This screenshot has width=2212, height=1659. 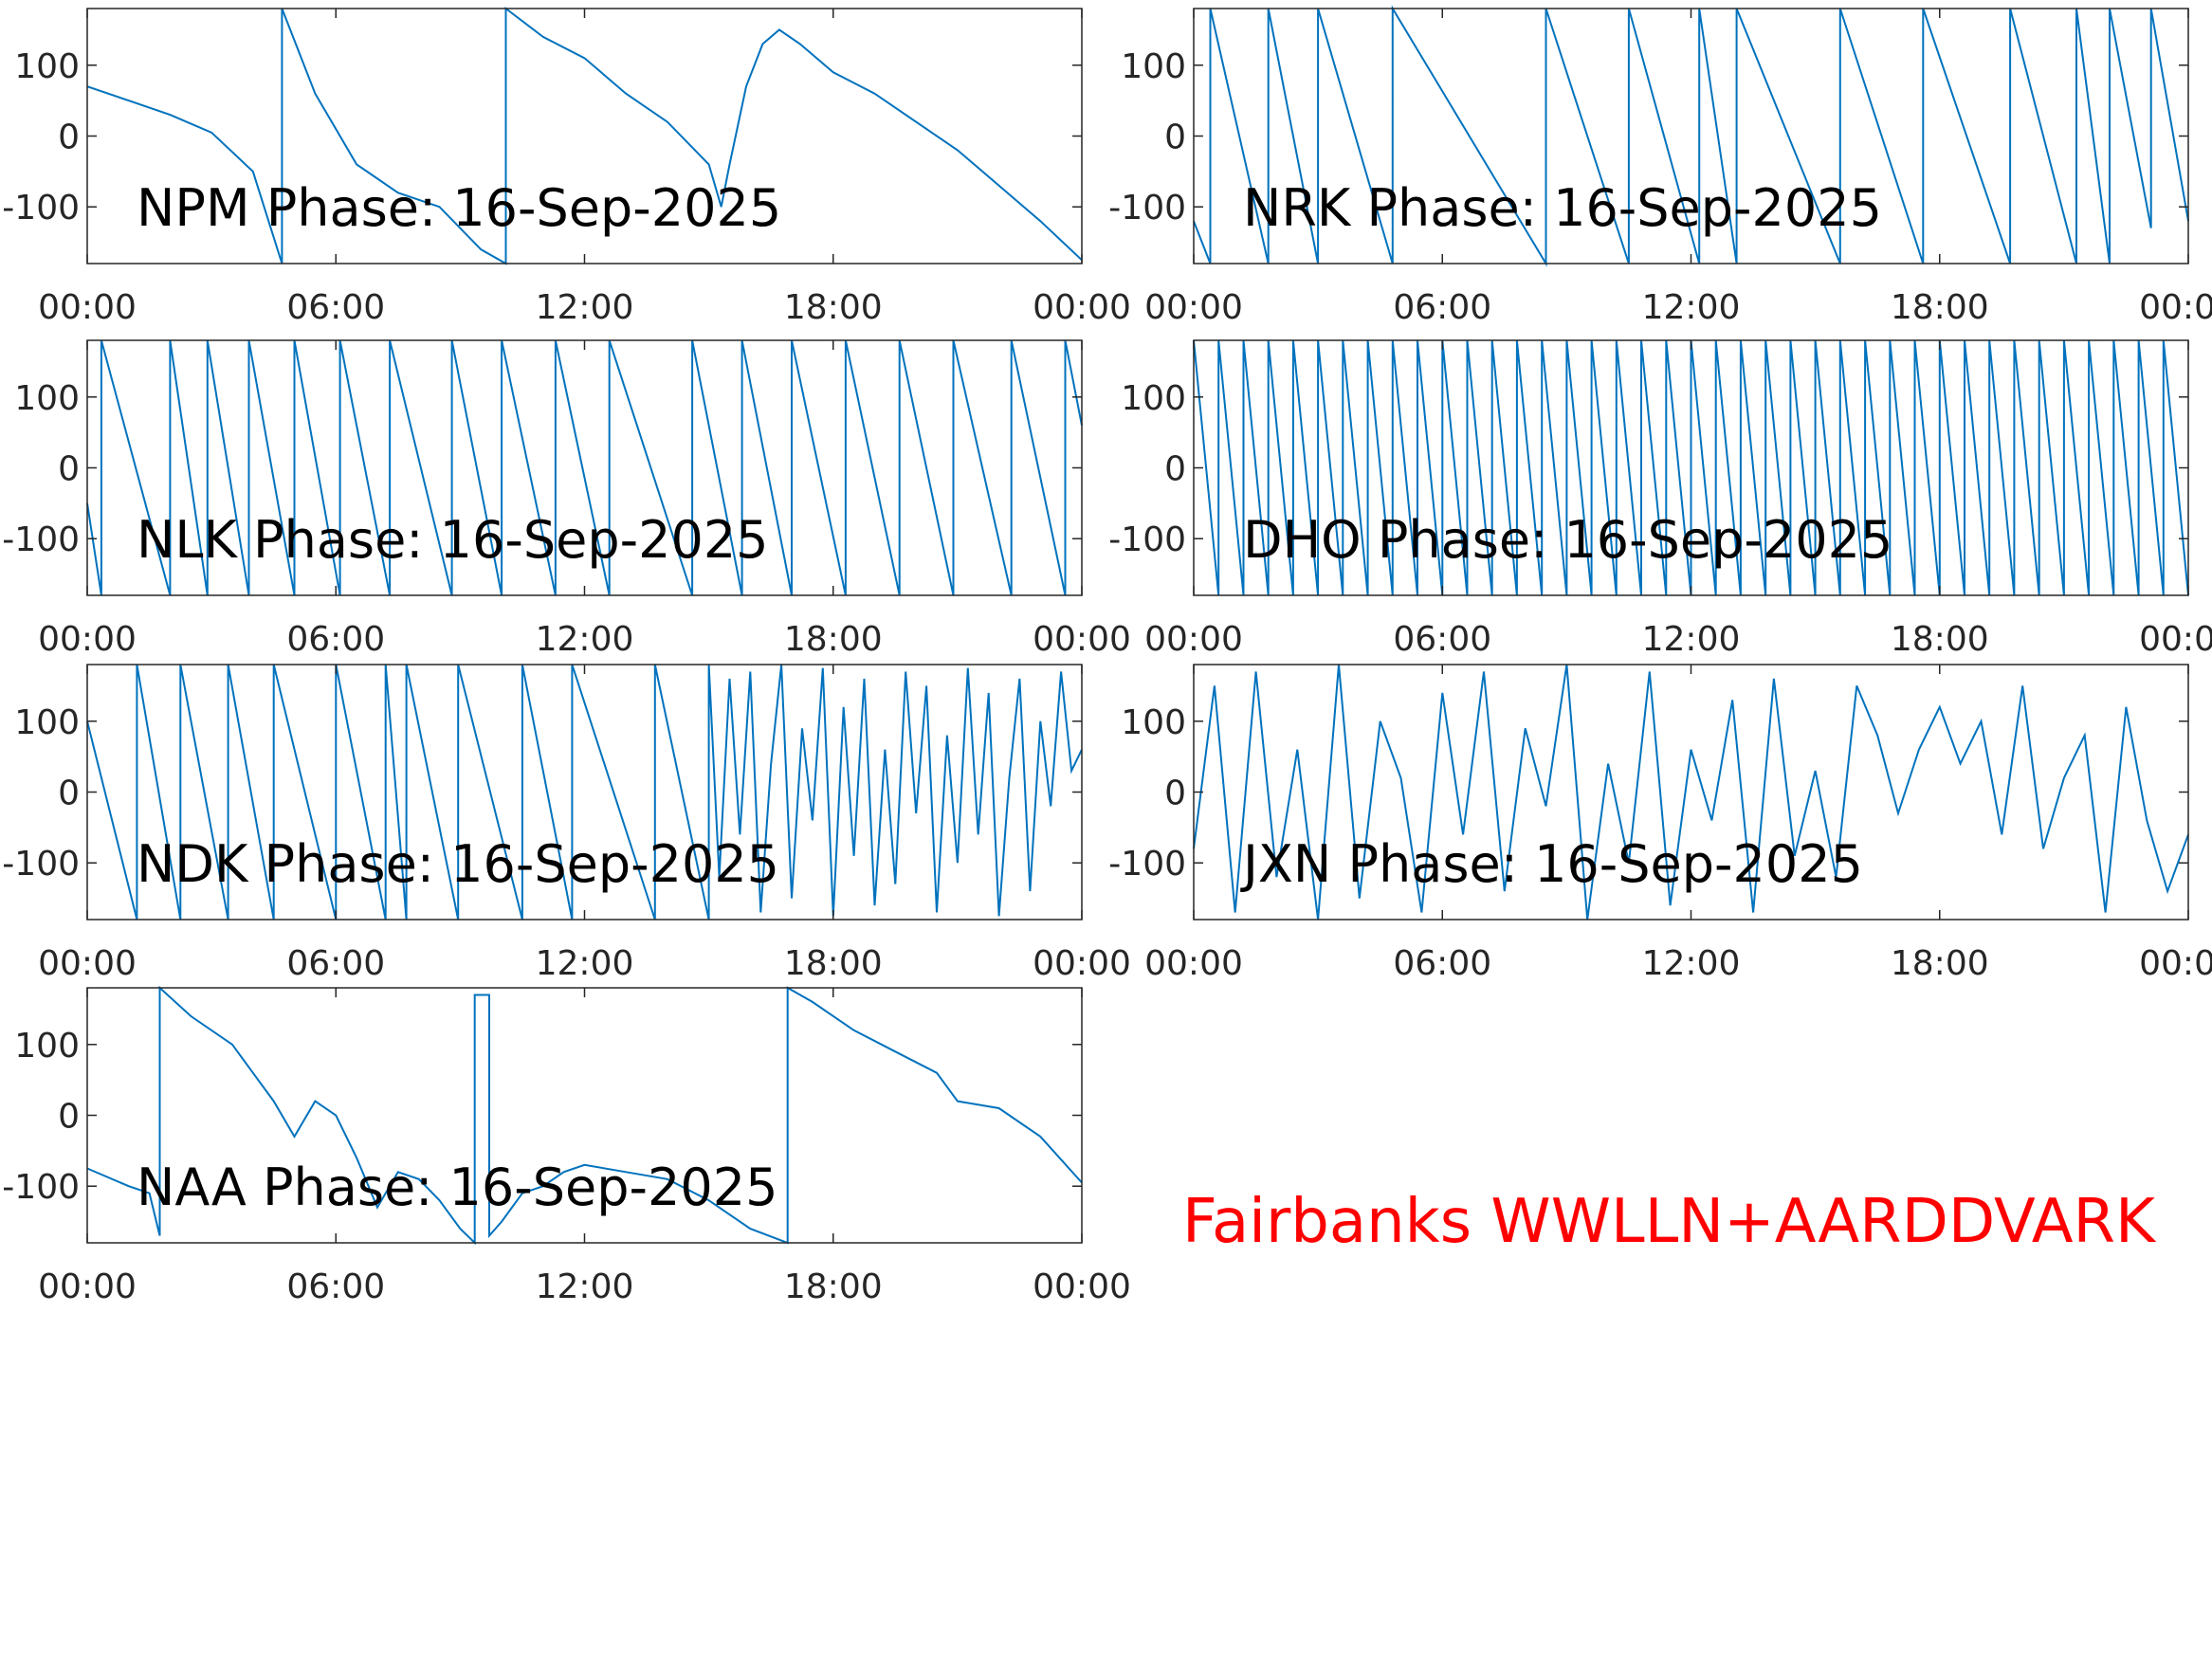 What do you see at coordinates (1562, 208) in the screenshot?
I see `panel-title: NRK Phase: 16-Sep-2025` at bounding box center [1562, 208].